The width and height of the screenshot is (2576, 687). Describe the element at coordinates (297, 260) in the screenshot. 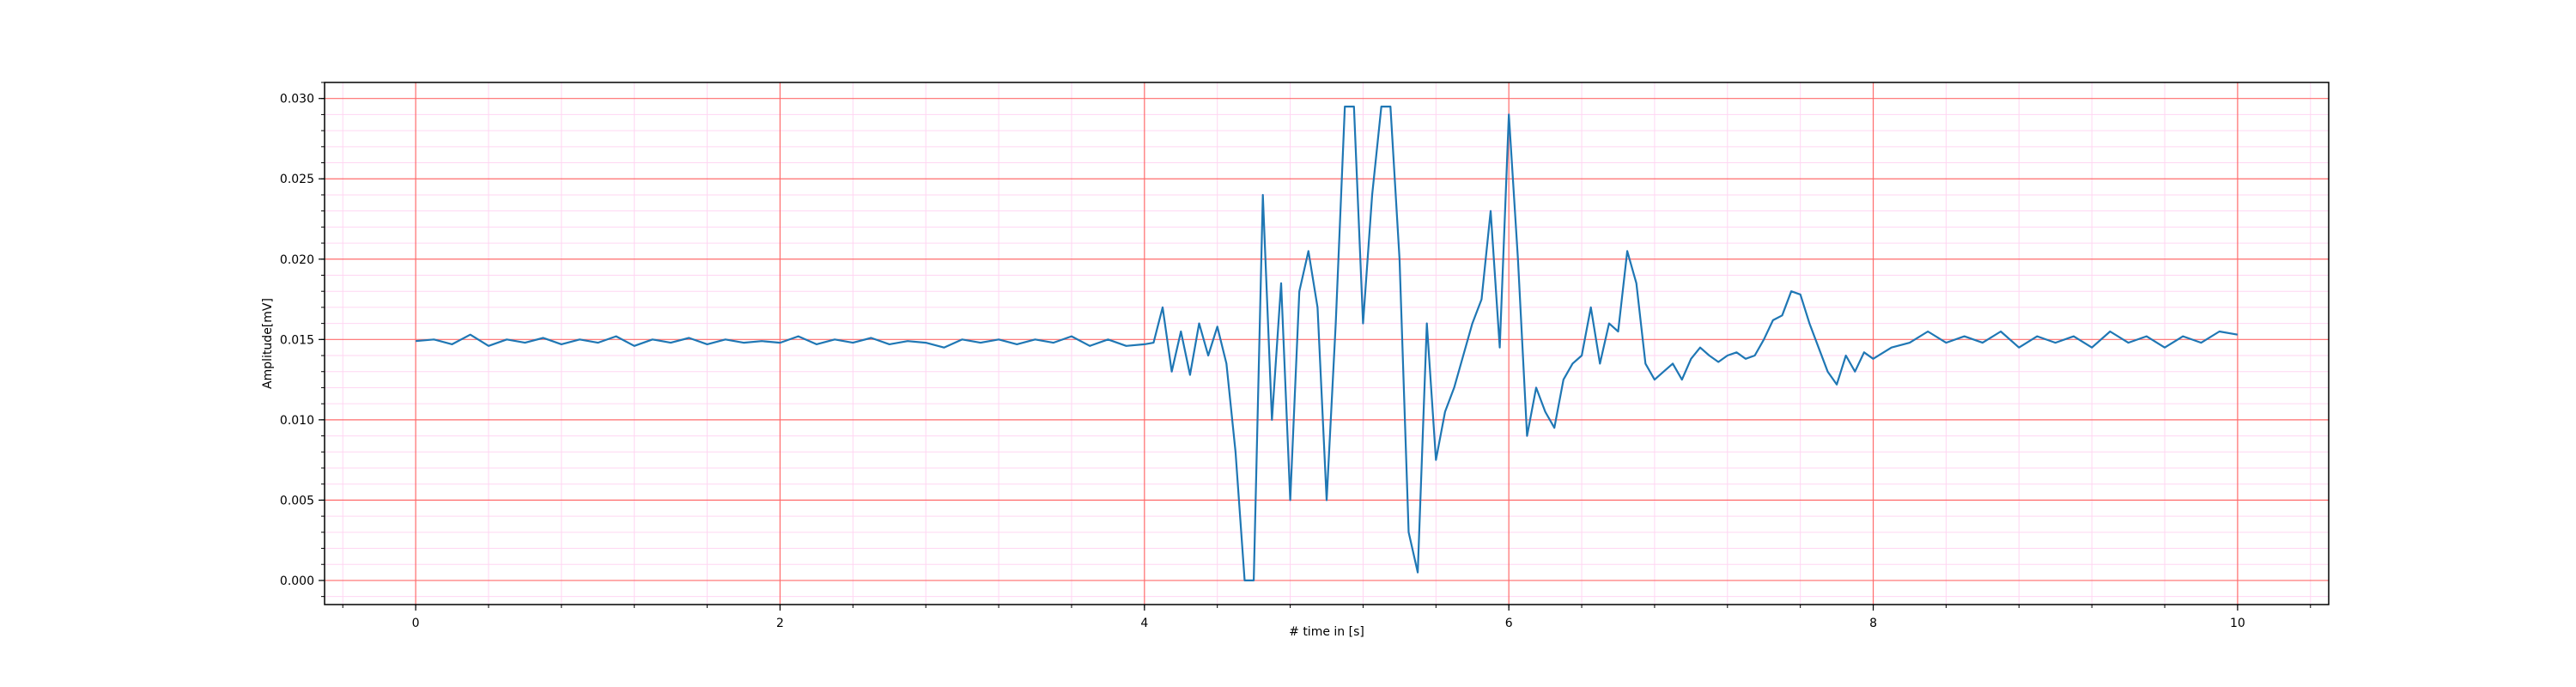

I see `y-tick-label: 0.020` at that location.